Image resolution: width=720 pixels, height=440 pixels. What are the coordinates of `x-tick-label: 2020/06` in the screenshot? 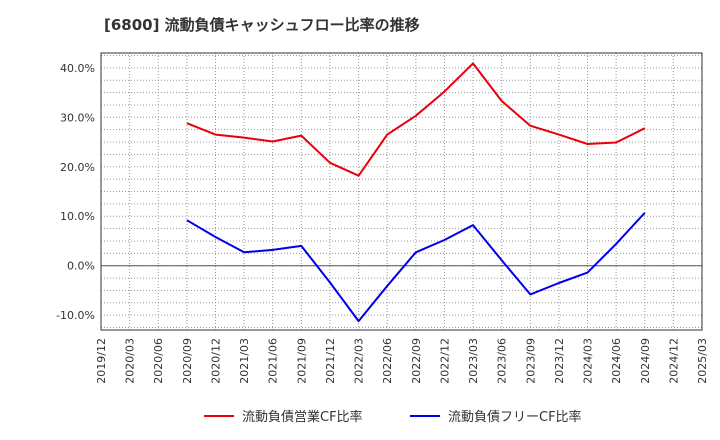 It's located at (158, 361).